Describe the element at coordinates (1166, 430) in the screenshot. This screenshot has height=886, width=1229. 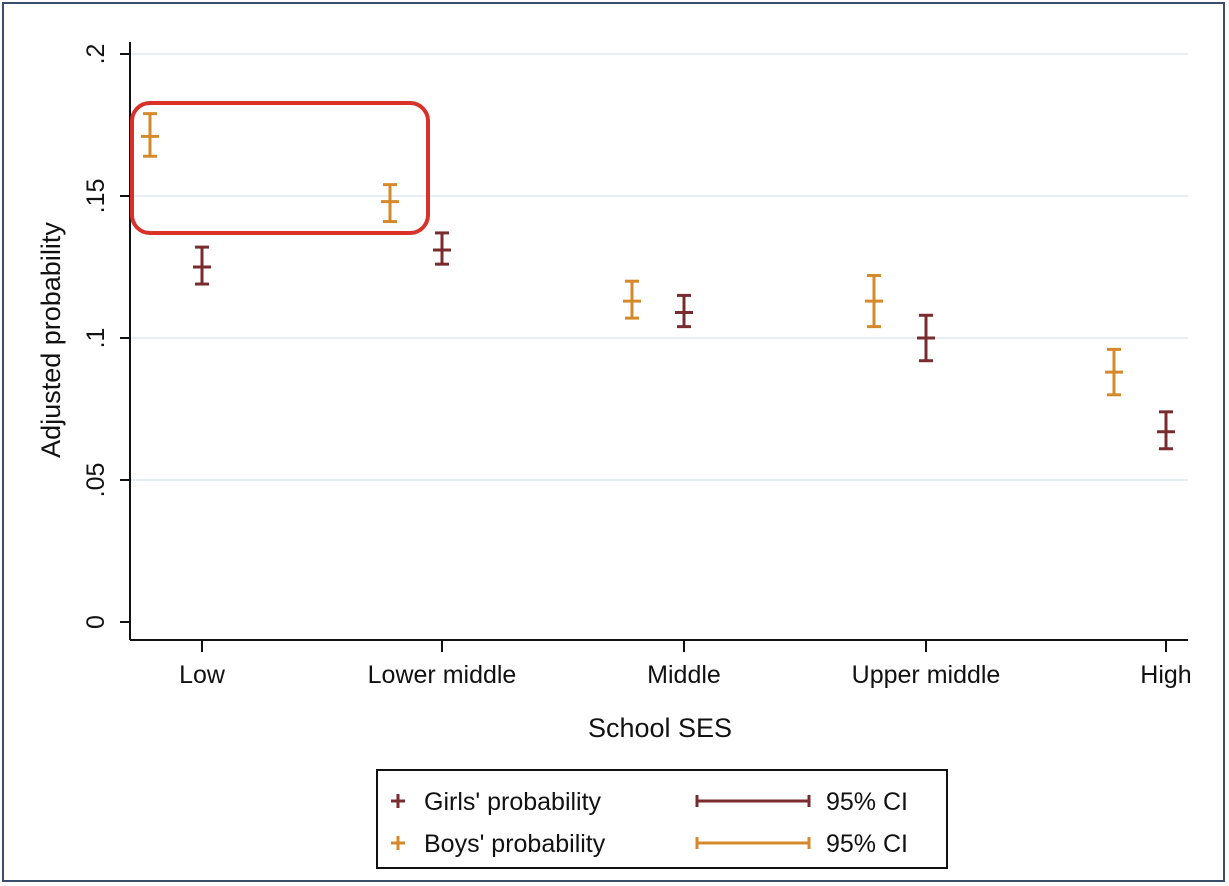
I see `girls-ci-high` at that location.